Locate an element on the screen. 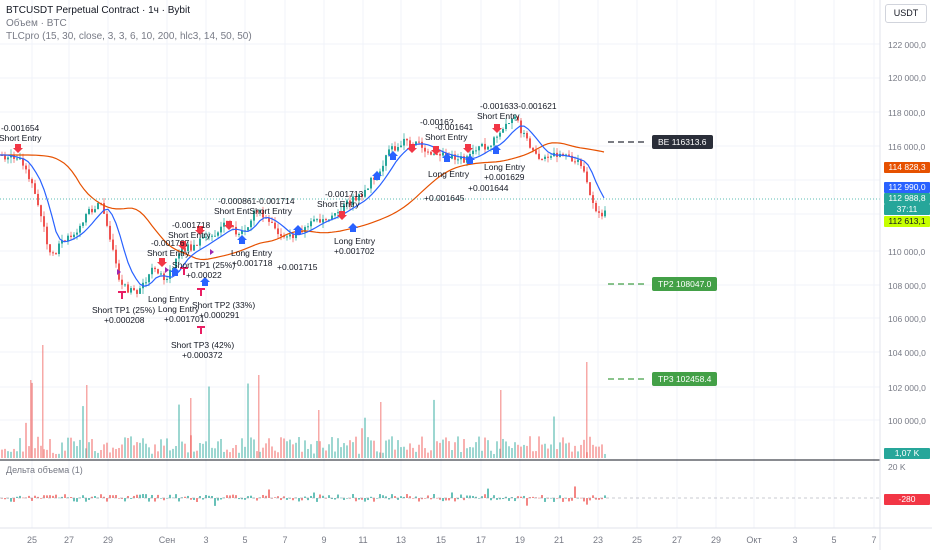 The image size is (932, 550). last-price-tag: 112 988,8 is located at coordinates (907, 198).